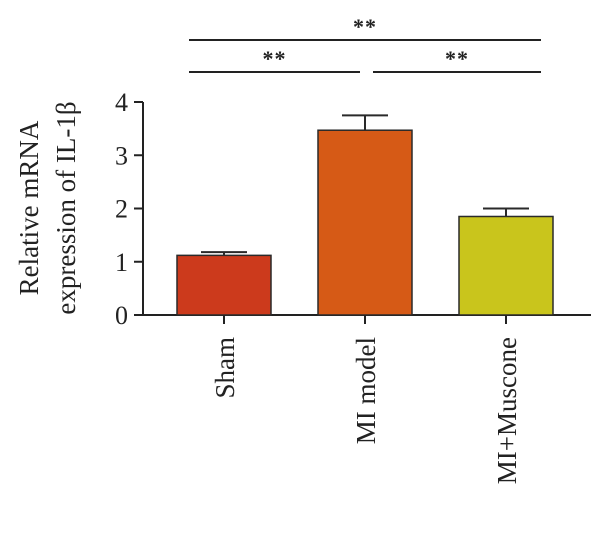 The width and height of the screenshot is (600, 537). I want to click on x-ticks, so click(365, 319).